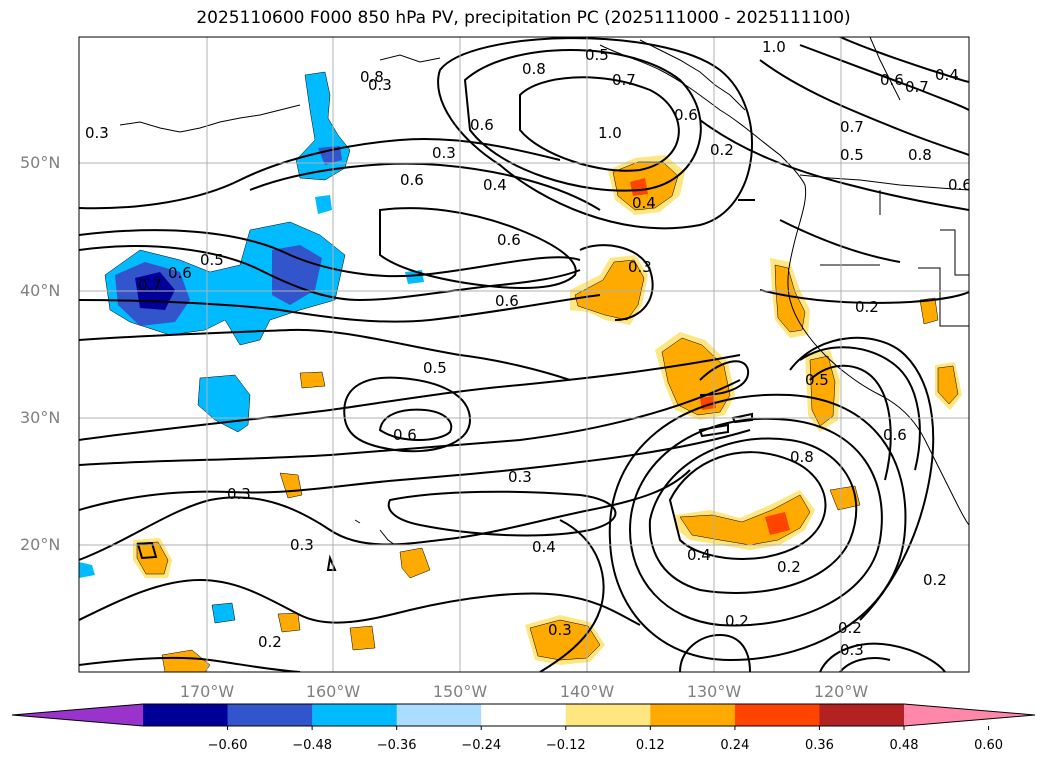  What do you see at coordinates (969, 715) in the screenshot?
I see `colorbar-extend-high` at bounding box center [969, 715].